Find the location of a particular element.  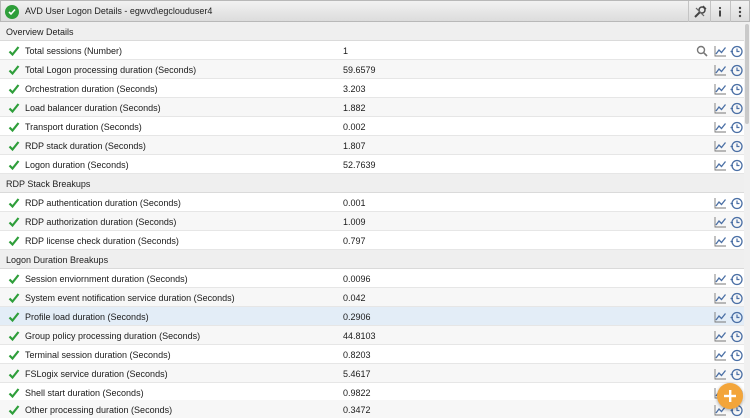

metric-name: Load balancer duration (Seconds) is located at coordinates (93, 108).